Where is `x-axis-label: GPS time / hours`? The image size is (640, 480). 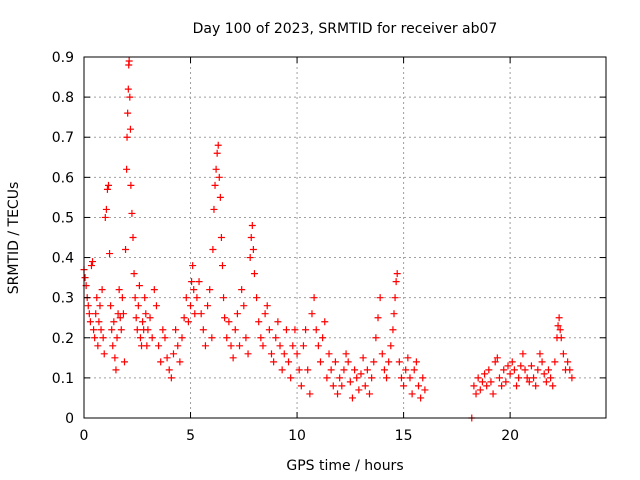 x-axis-label: GPS time / hours is located at coordinates (344, 466).